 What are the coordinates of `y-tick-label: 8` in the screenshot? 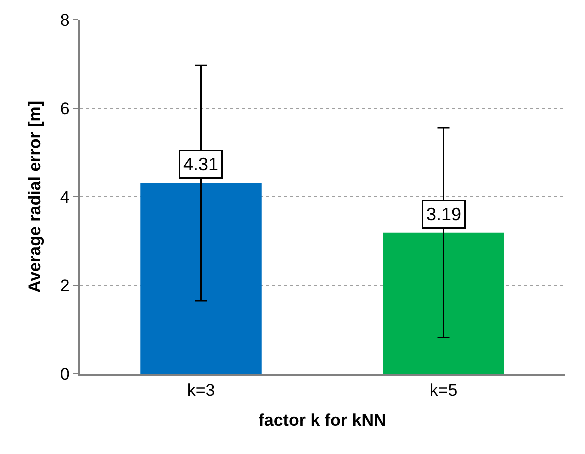 It's located at (65, 20).